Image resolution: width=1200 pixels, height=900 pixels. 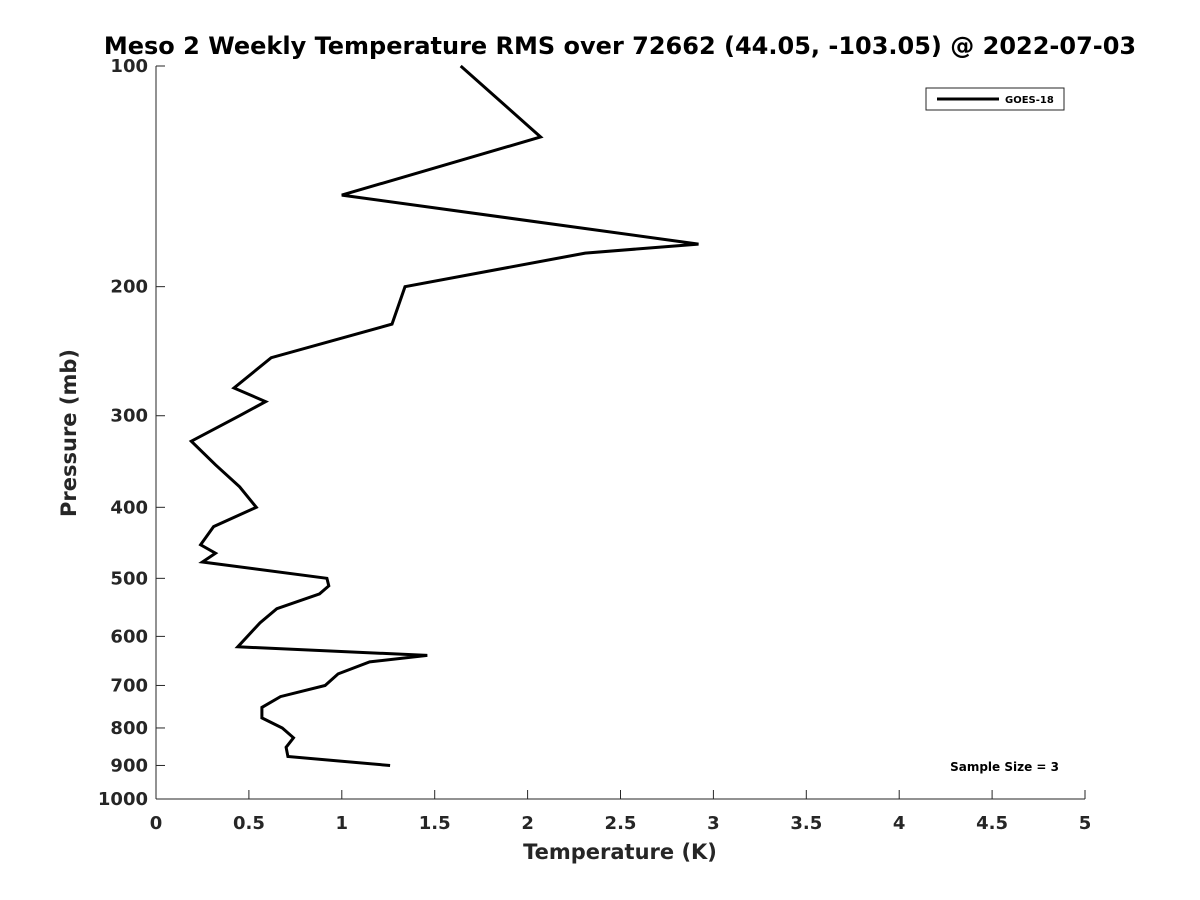 What do you see at coordinates (620, 852) in the screenshot?
I see `x-axis-label: Temperature (K)` at bounding box center [620, 852].